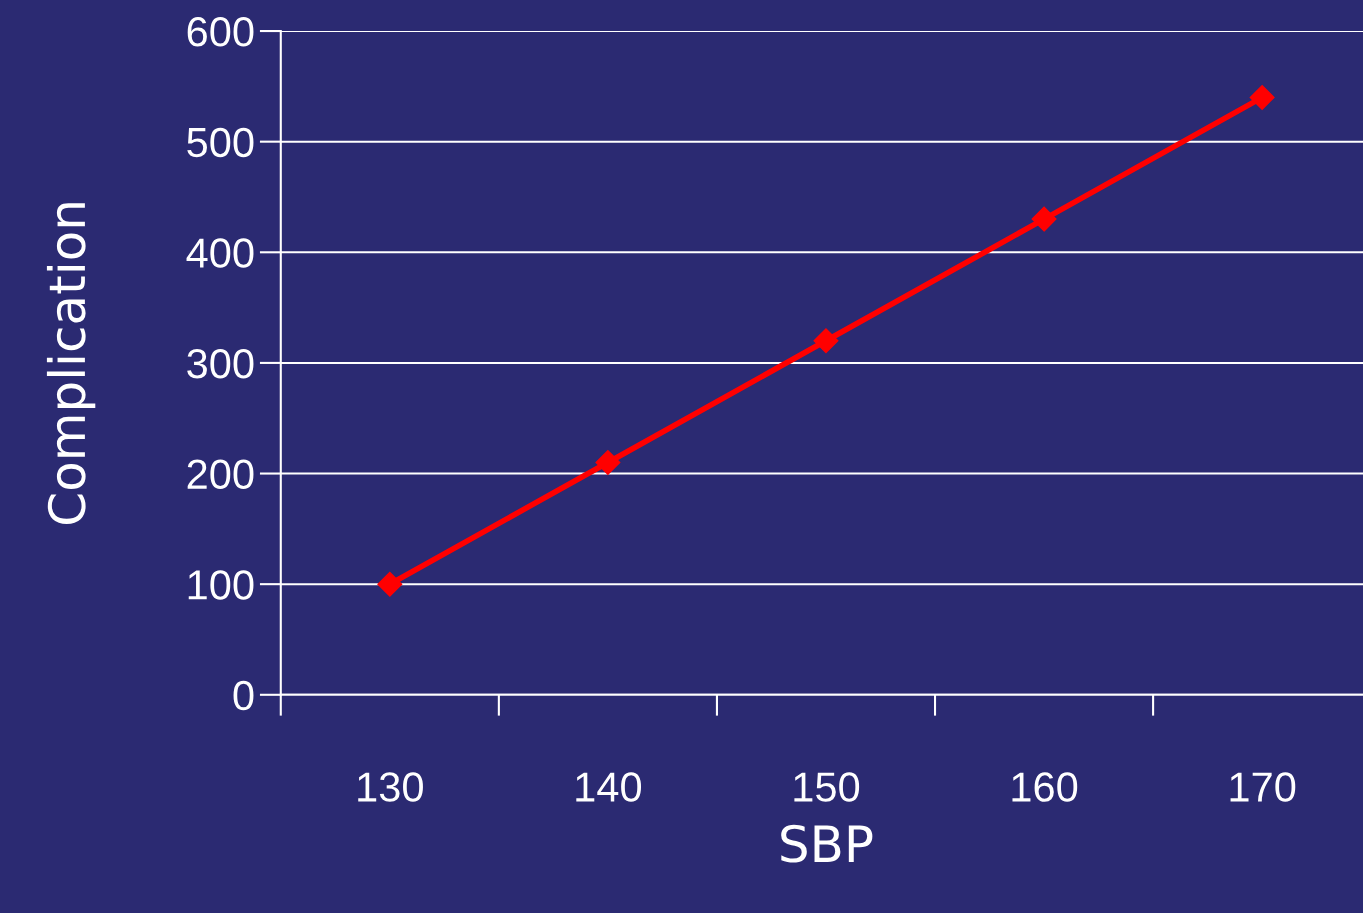 The image size is (1363, 913). What do you see at coordinates (221, 585) in the screenshot?
I see `y-tick-label: 100` at bounding box center [221, 585].